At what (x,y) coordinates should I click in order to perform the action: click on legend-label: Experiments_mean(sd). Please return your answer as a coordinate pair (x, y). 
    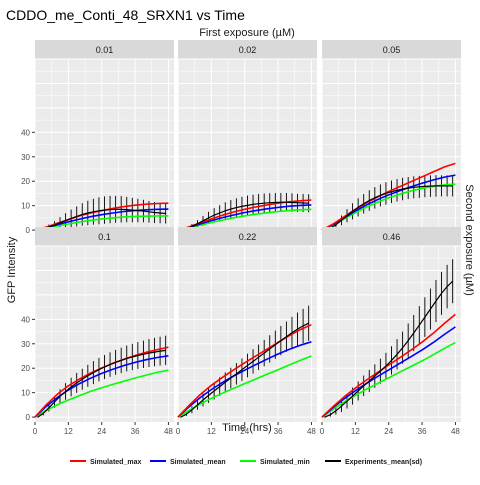
    Looking at the image, I should click on (383, 462).